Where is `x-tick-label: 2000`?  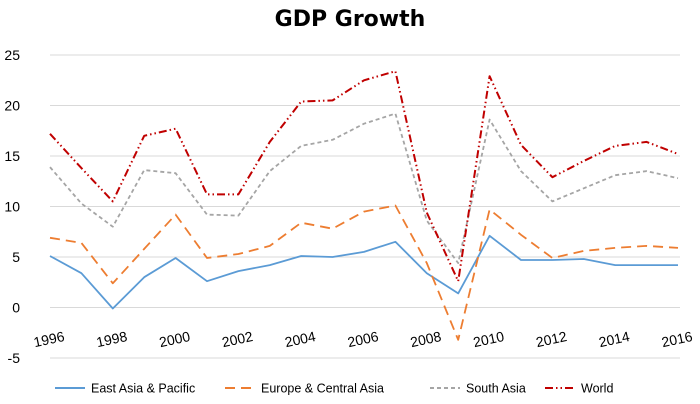
x-tick-label: 2000 is located at coordinates (175, 339).